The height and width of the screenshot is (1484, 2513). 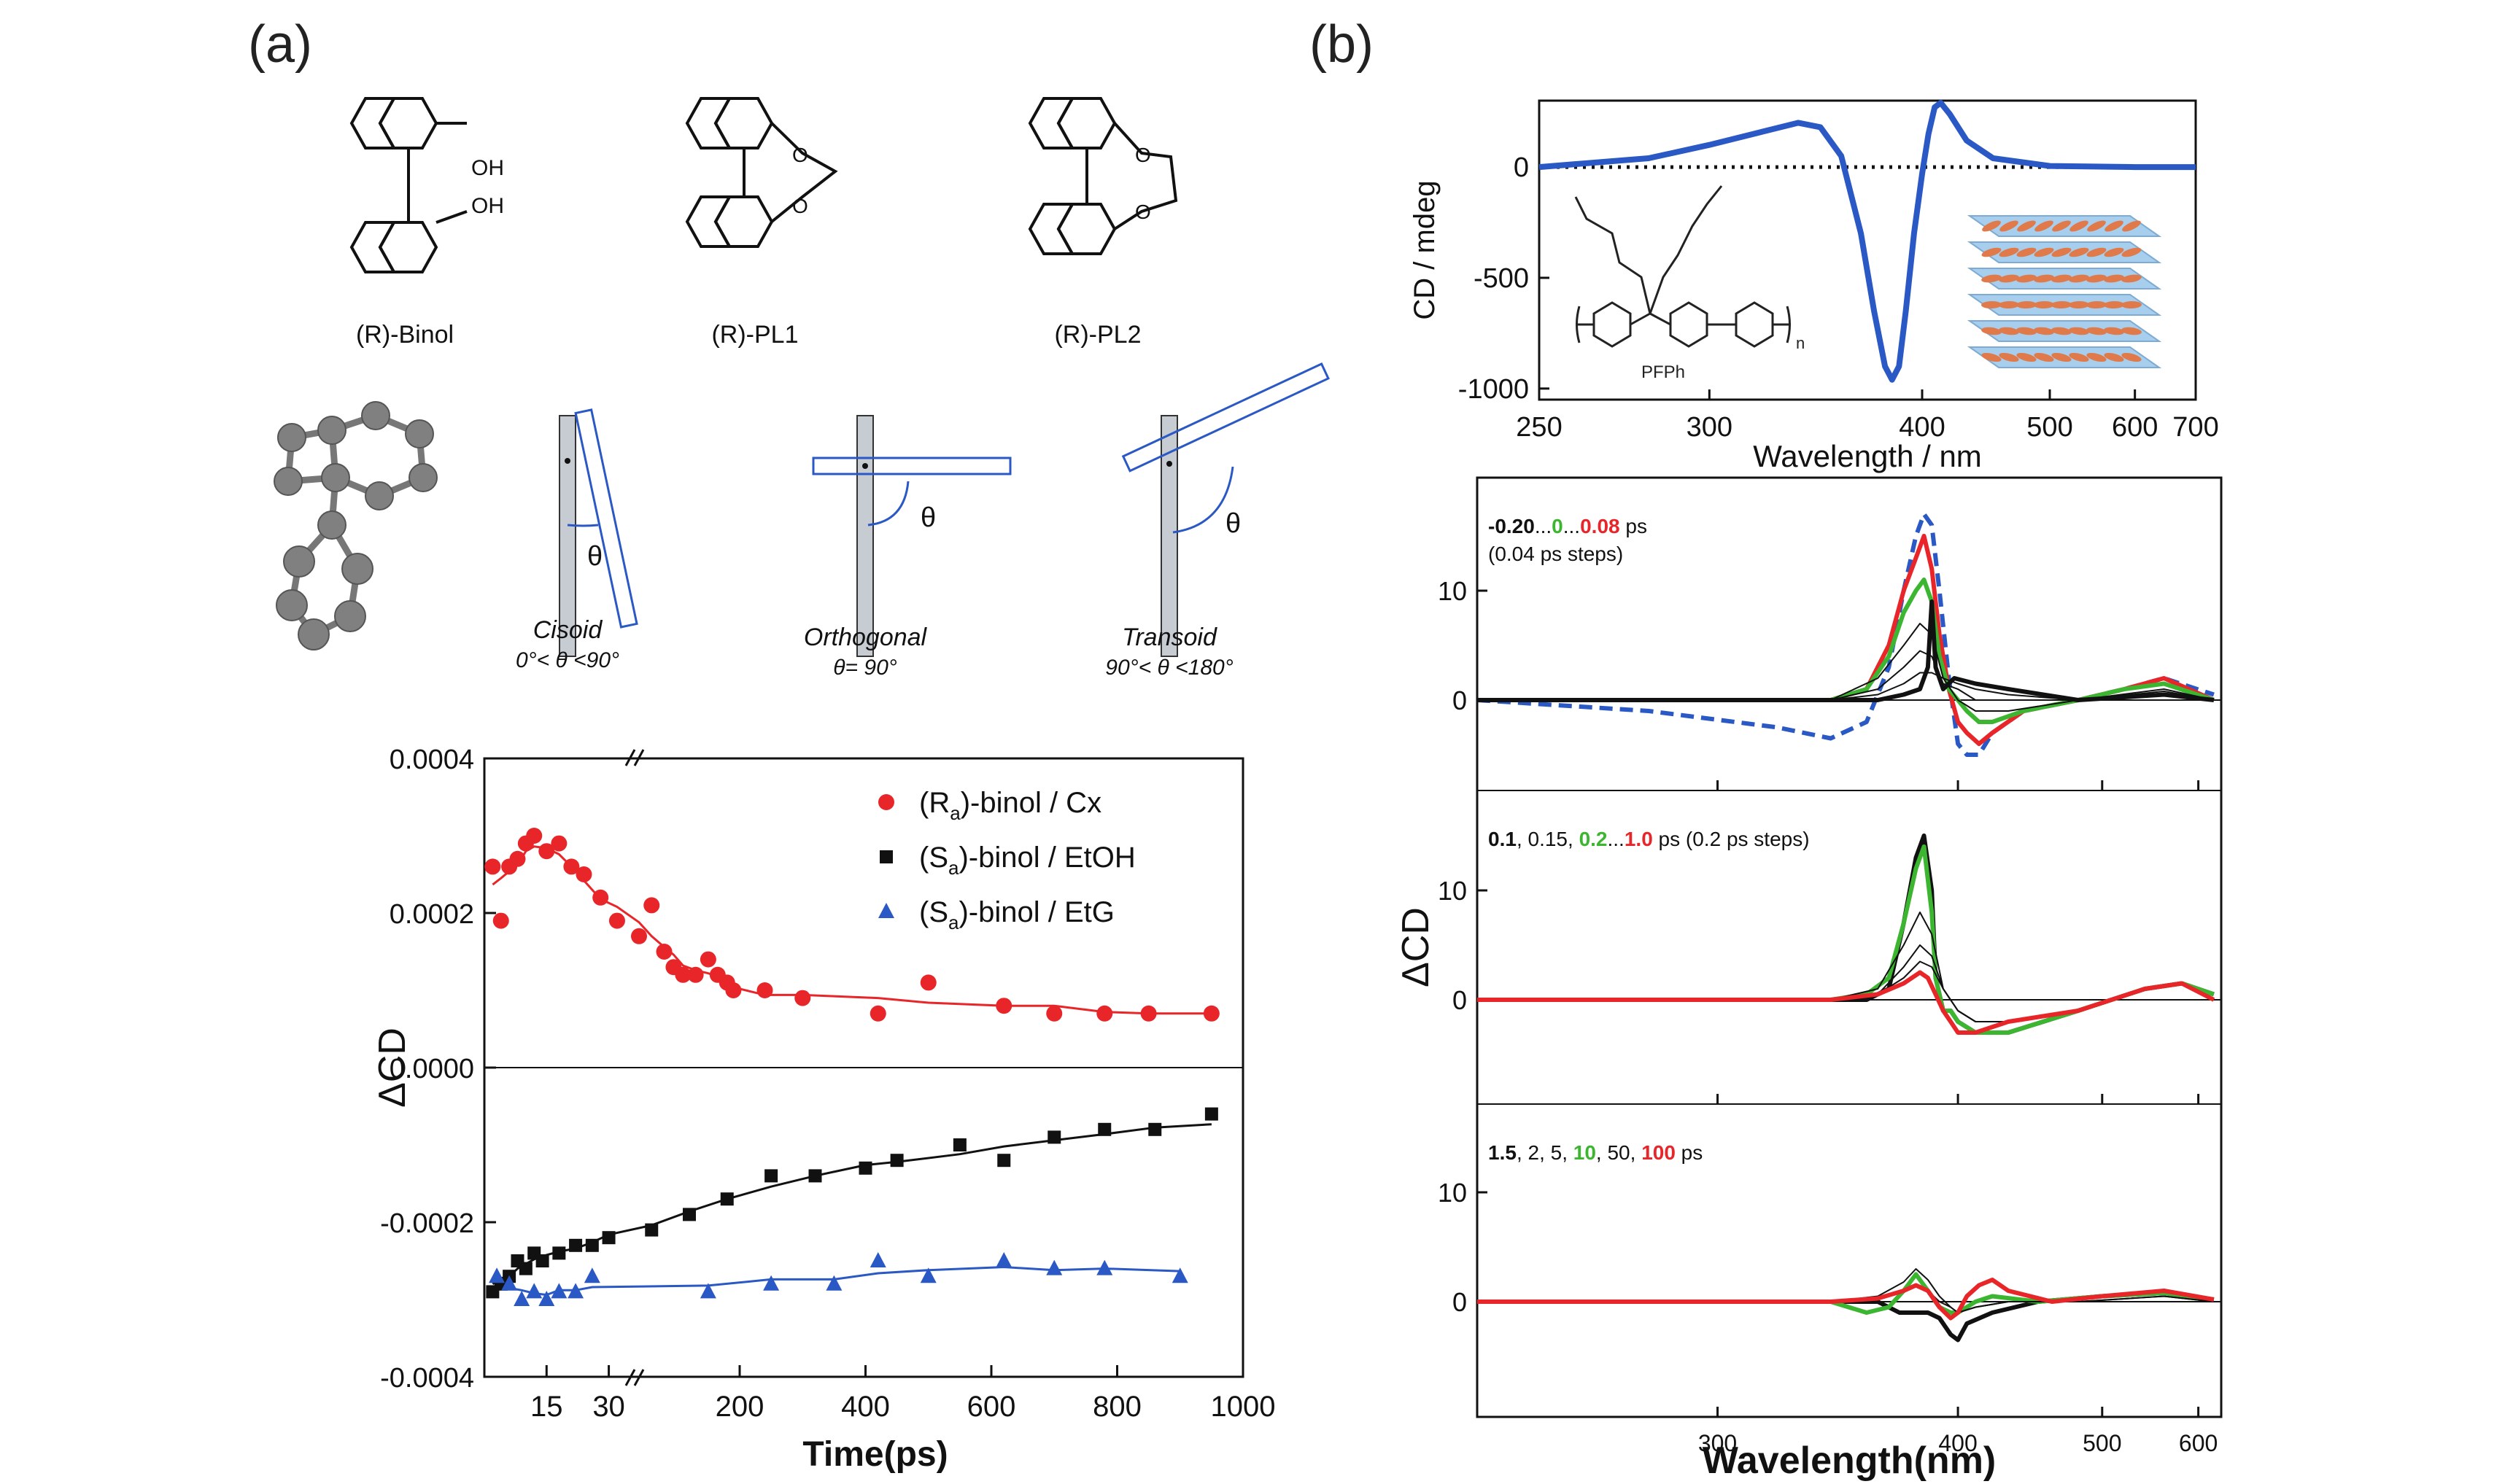 I want to click on pfph-polymer-structure, so click(x=1683, y=266).